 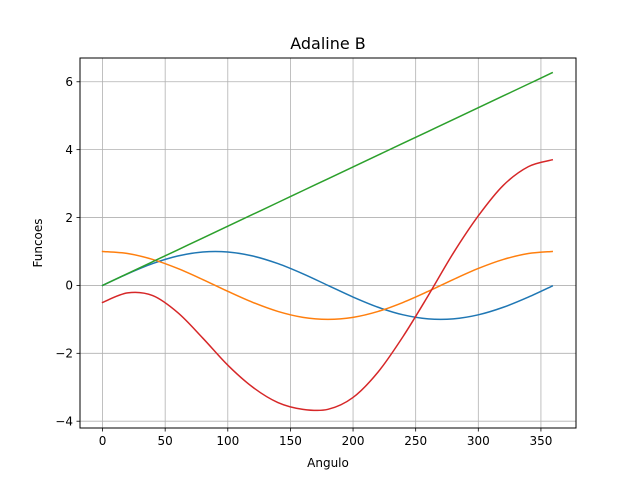 I want to click on x-tick-label: 50, so click(x=165, y=441).